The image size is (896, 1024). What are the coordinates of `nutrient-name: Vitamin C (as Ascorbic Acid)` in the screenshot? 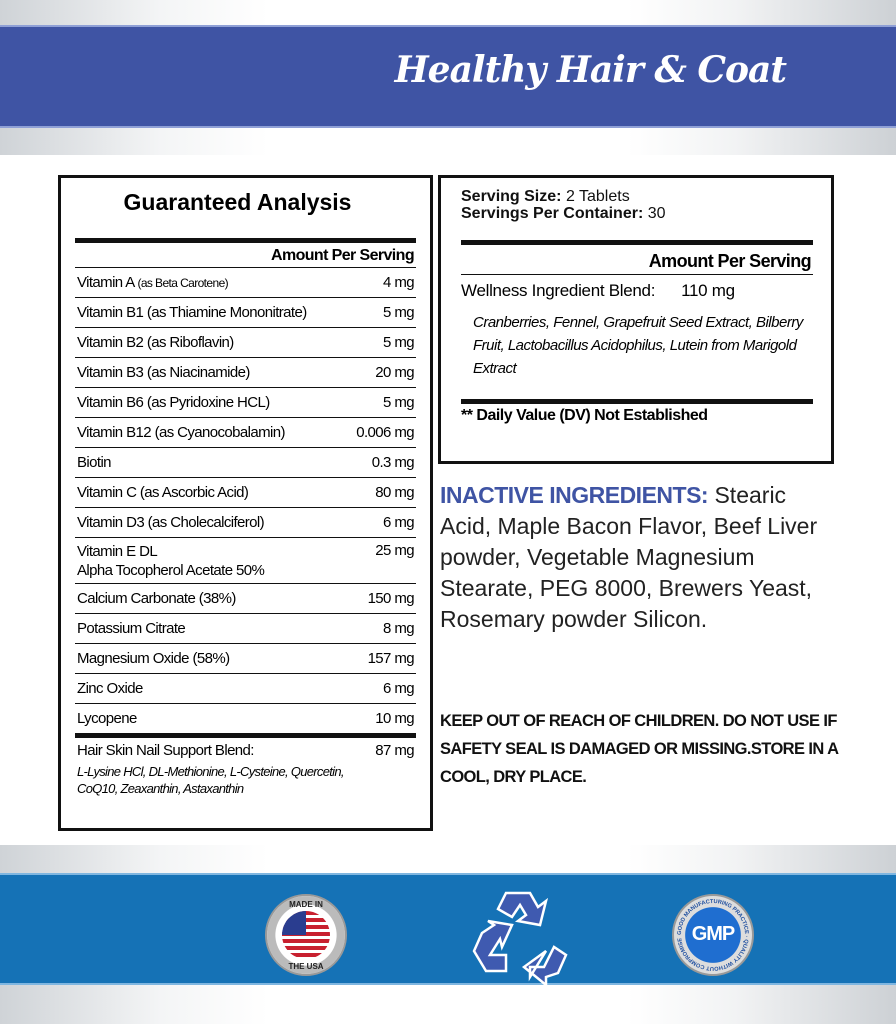 It's located at (163, 492).